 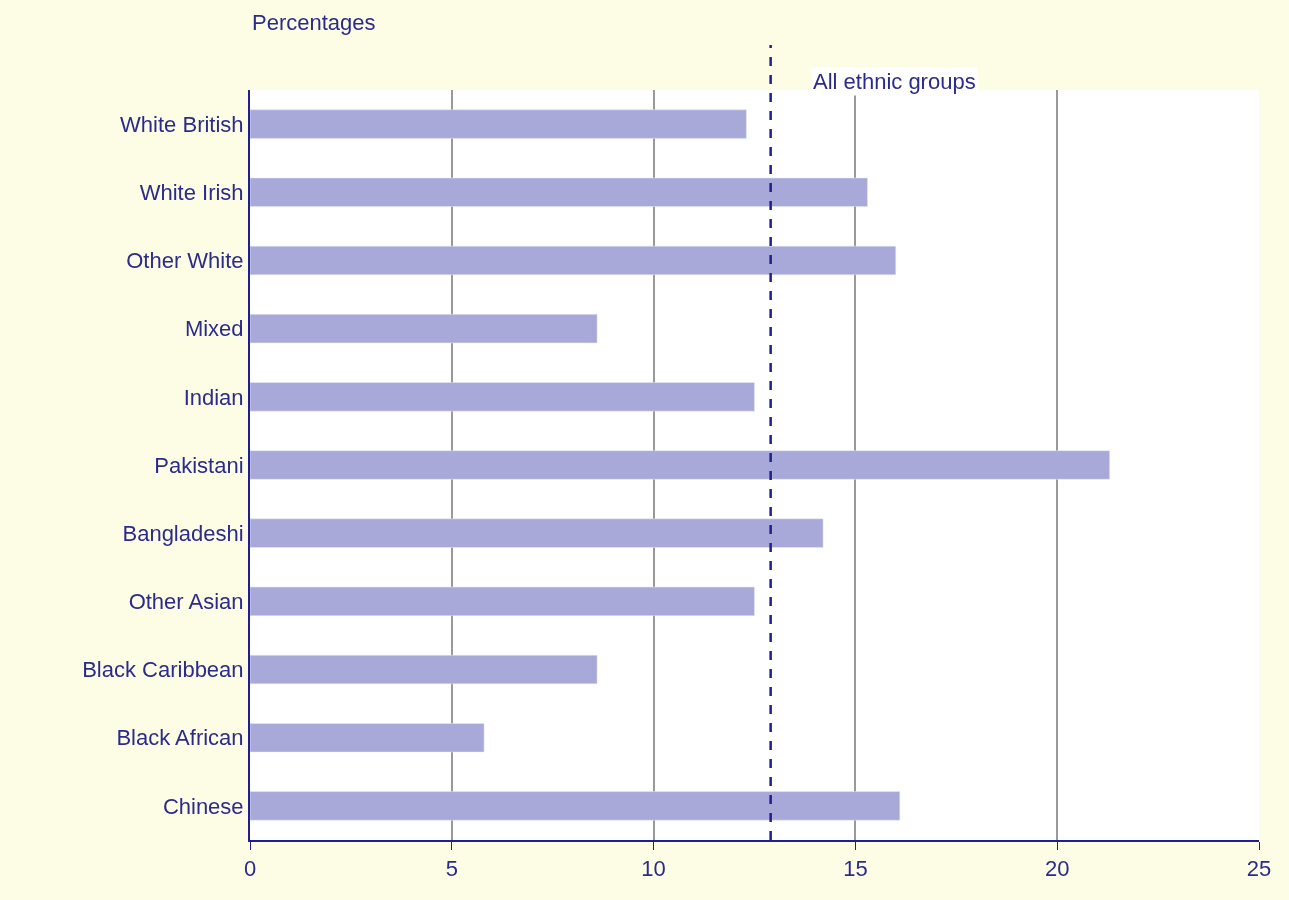 I want to click on y-tick-label: White Irish, so click(x=191, y=192).